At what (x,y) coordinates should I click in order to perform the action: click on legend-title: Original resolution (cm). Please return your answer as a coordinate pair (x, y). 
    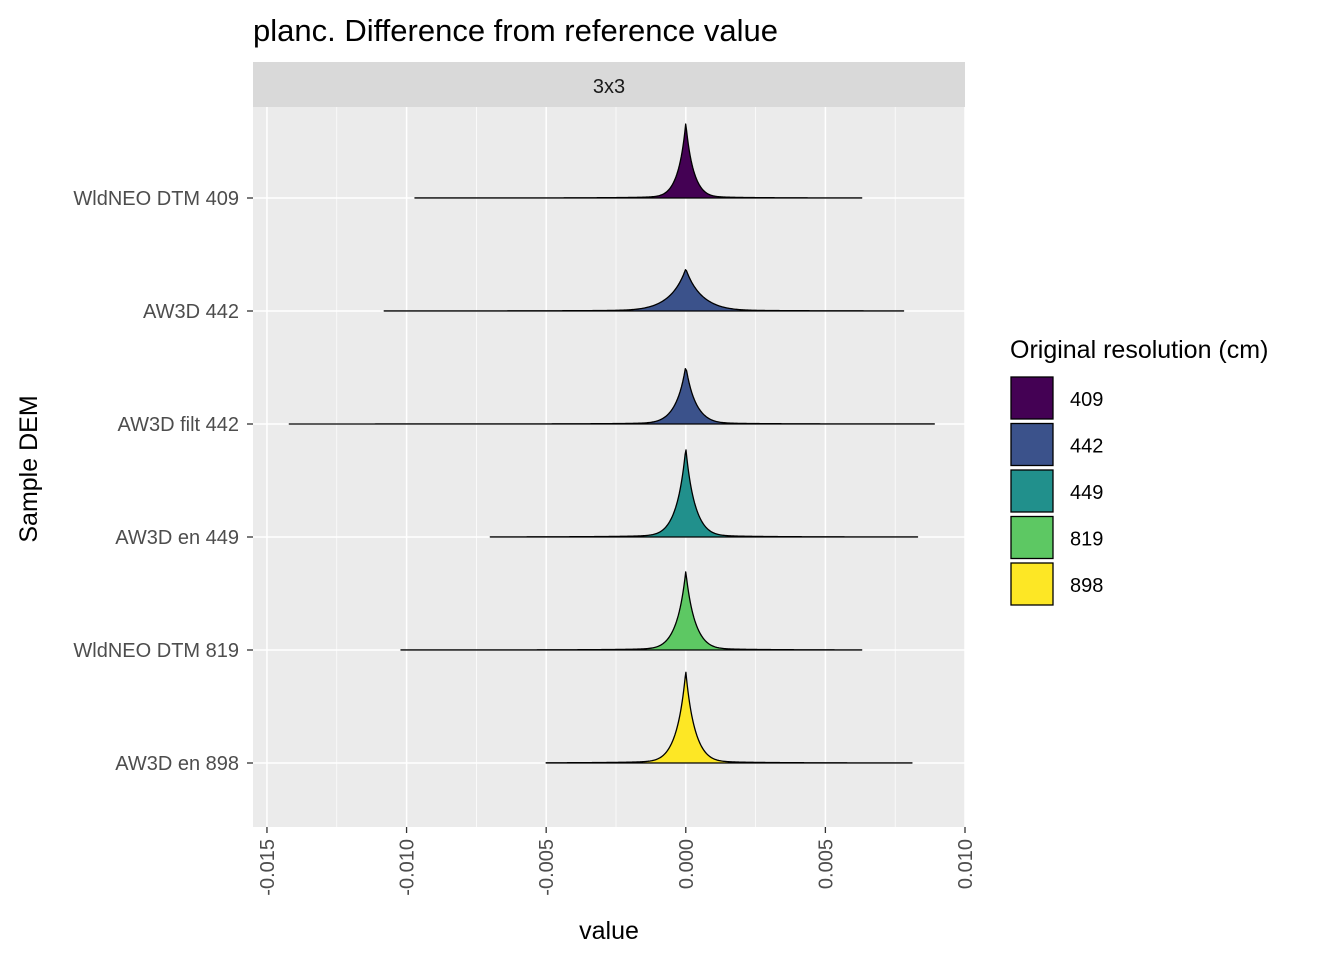
    Looking at the image, I should click on (1139, 350).